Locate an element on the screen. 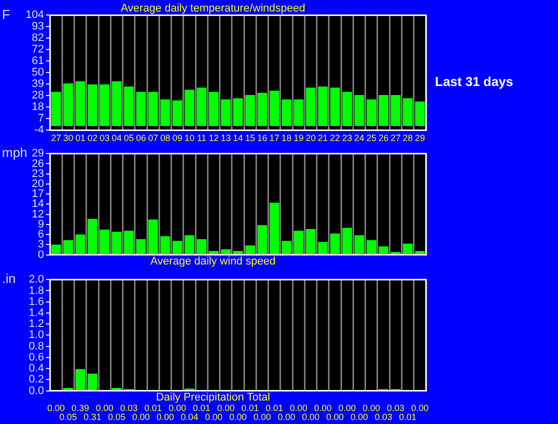 This screenshot has height=424, width=558. x-tick-label: 02 is located at coordinates (92, 138).